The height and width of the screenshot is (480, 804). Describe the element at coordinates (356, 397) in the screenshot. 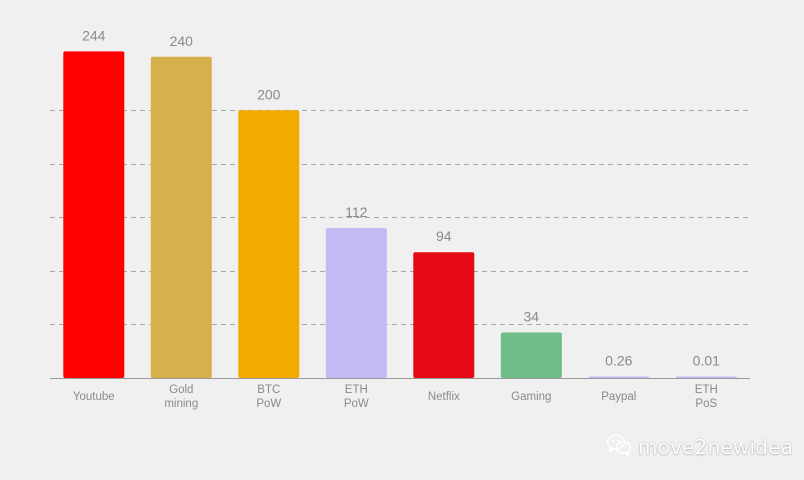

I see `x-tick-label: ETH PoW` at that location.